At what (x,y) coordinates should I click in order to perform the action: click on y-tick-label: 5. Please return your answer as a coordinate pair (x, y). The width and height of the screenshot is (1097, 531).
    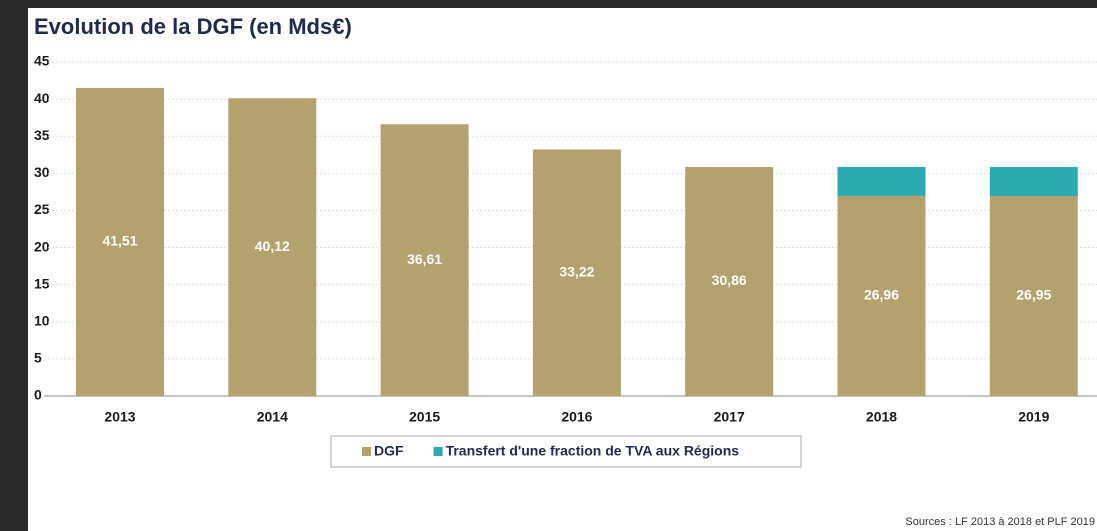
    Looking at the image, I should click on (38, 358).